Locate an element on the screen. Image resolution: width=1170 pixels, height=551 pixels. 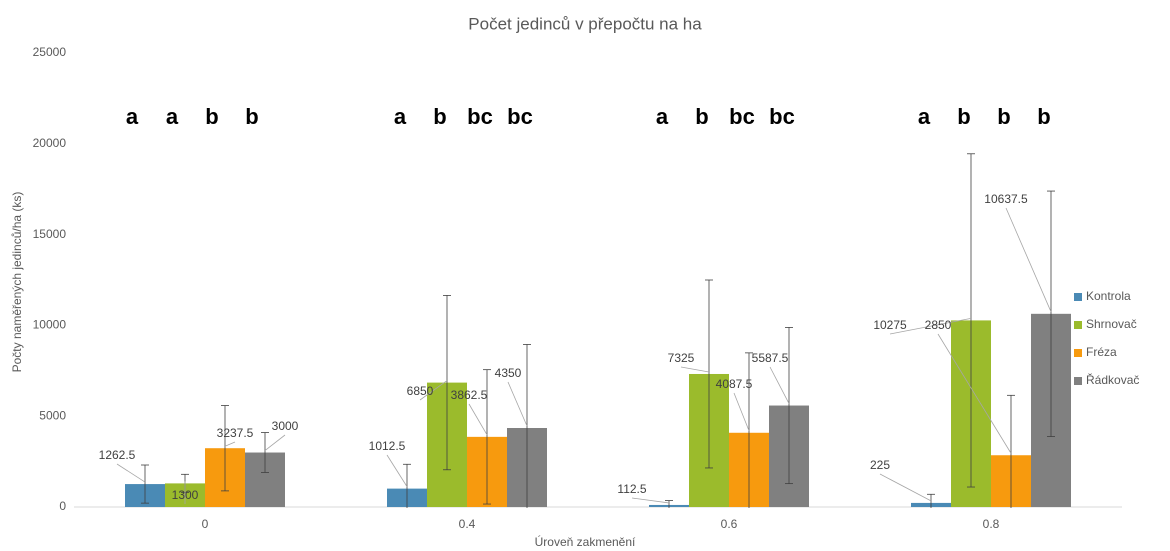
legend-label: Shrnovač is located at coordinates (1111, 324).